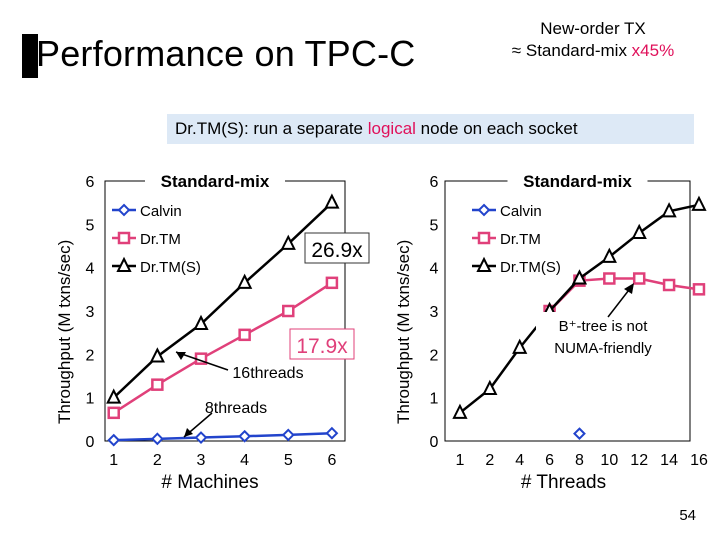  Describe the element at coordinates (209, 128) in the screenshot. I see `subtitle-prefix: Dr.TM(S)` at that location.